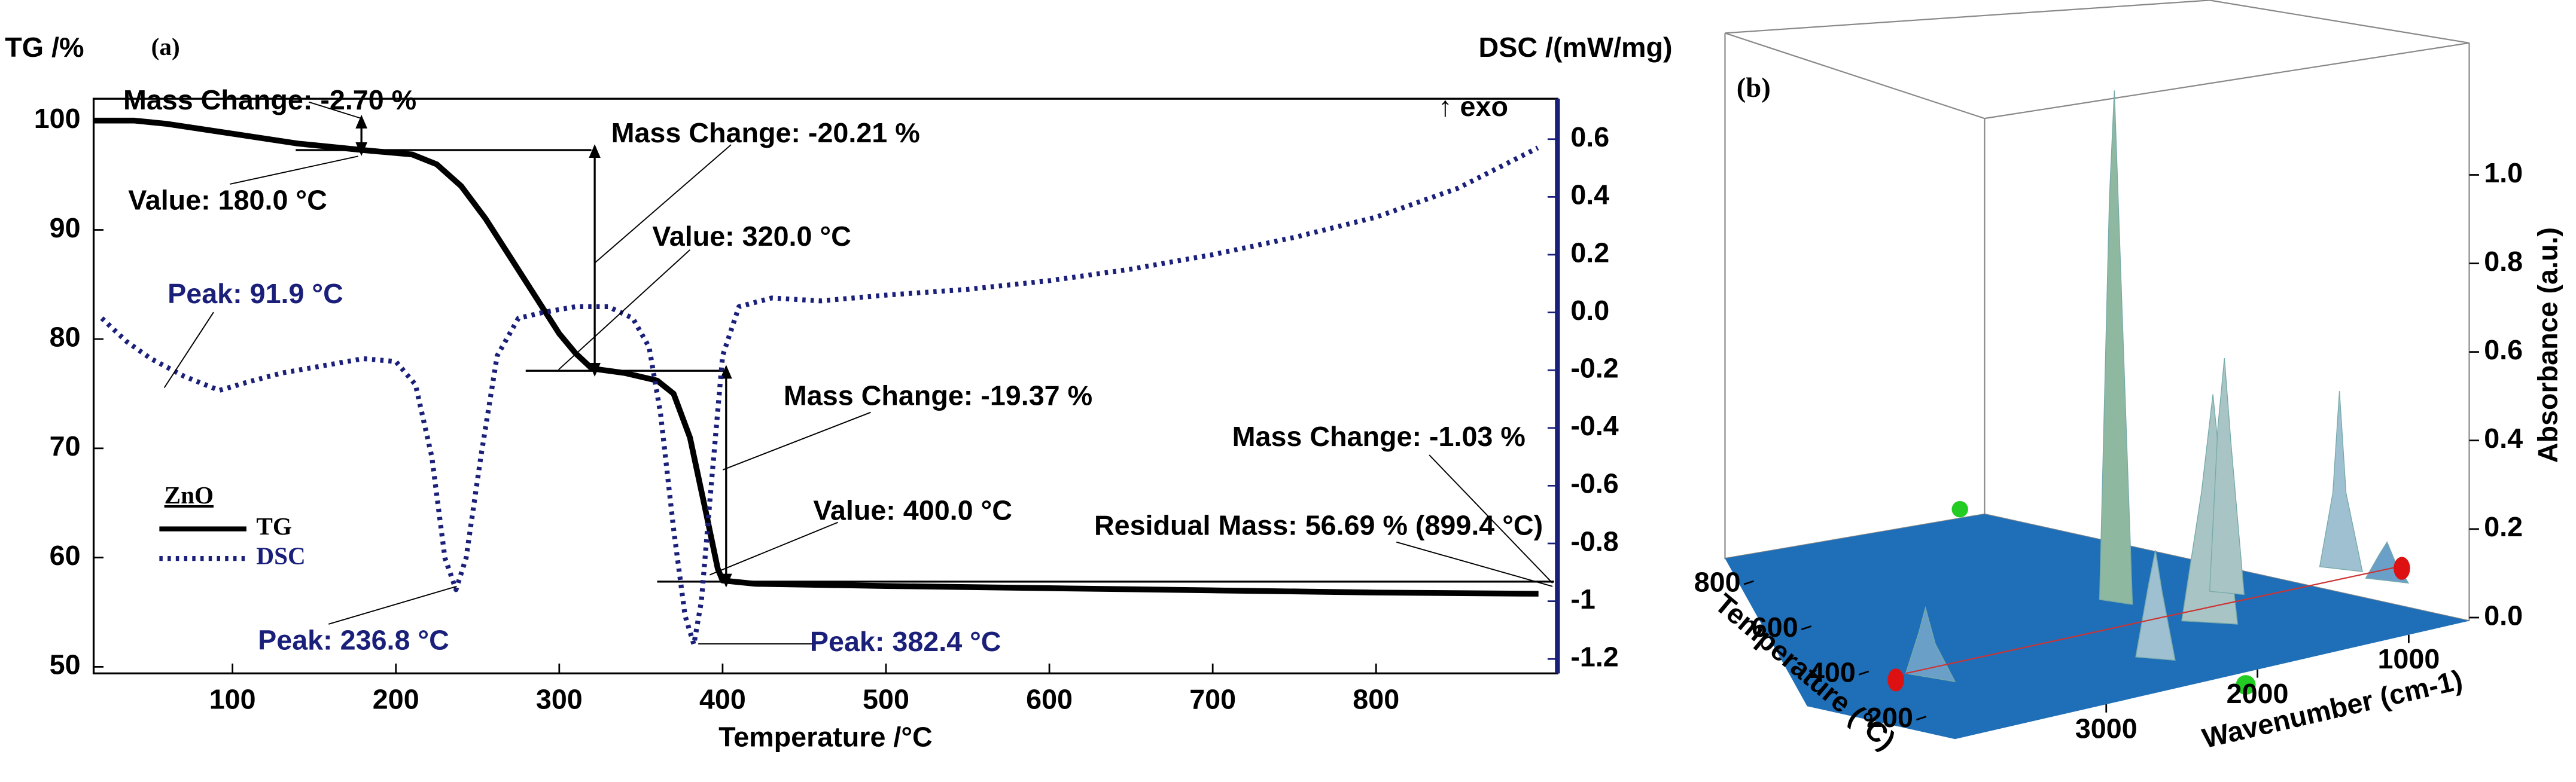  Describe the element at coordinates (886, 699) in the screenshot. I see `x-tick-label: 500` at that location.